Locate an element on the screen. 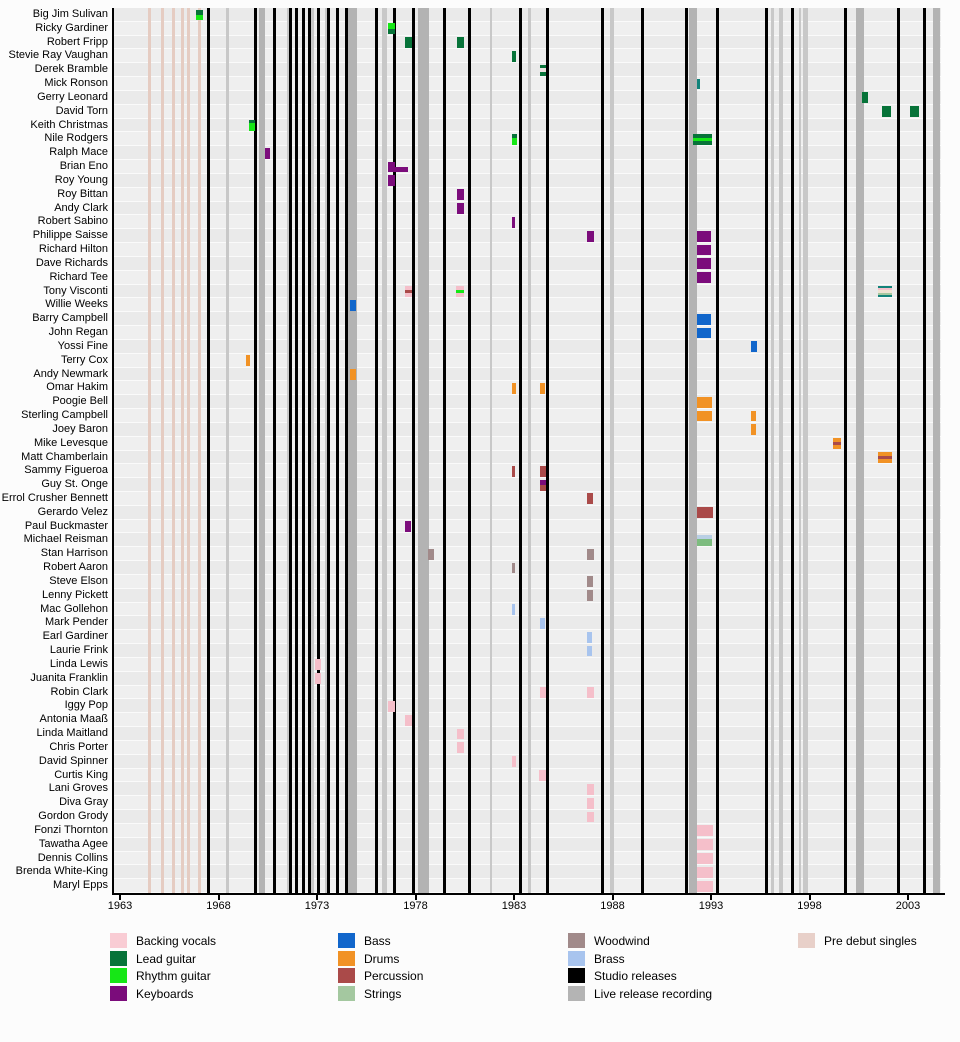 This screenshot has width=960, height=1042. legend-item: Strings is located at coordinates (448, 993).